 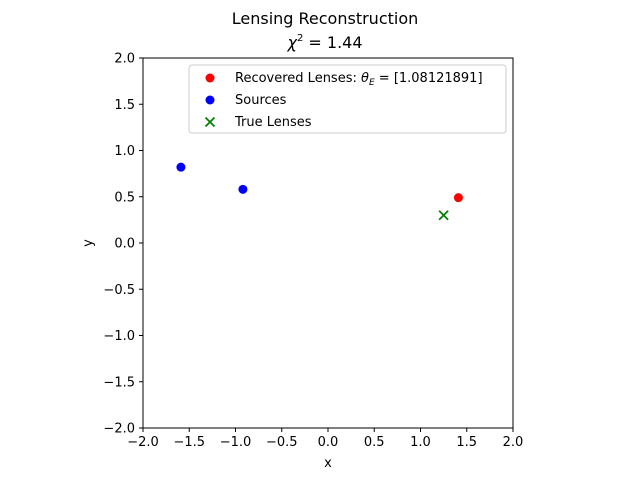 What do you see at coordinates (429, 78) in the screenshot?
I see `legend-recovered-suffix: = [1.08121891]` at bounding box center [429, 78].